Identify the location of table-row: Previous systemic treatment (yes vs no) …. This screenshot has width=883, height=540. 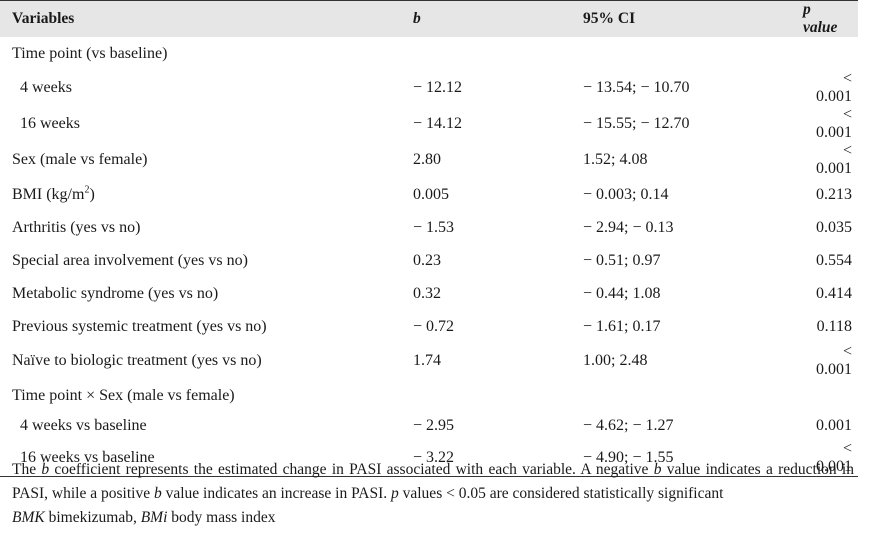
(429, 326).